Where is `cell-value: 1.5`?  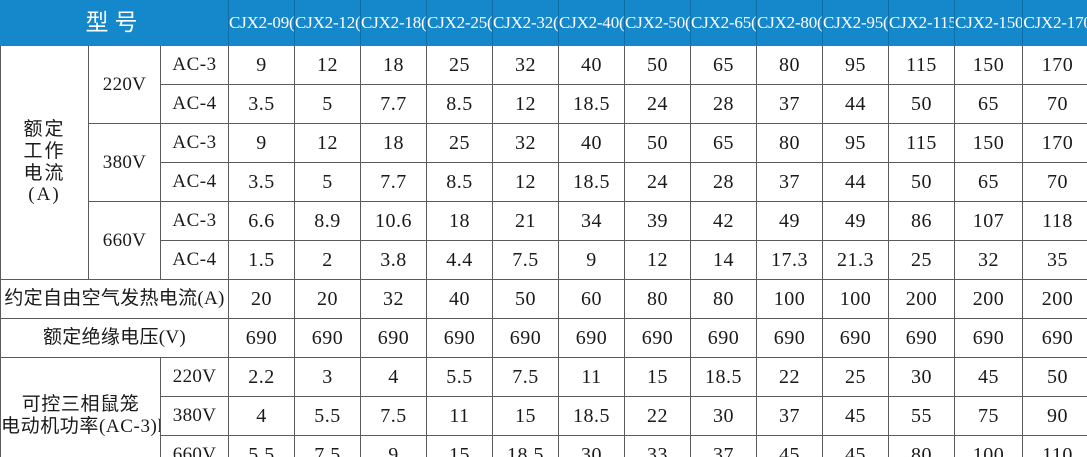 cell-value: 1.5 is located at coordinates (262, 260).